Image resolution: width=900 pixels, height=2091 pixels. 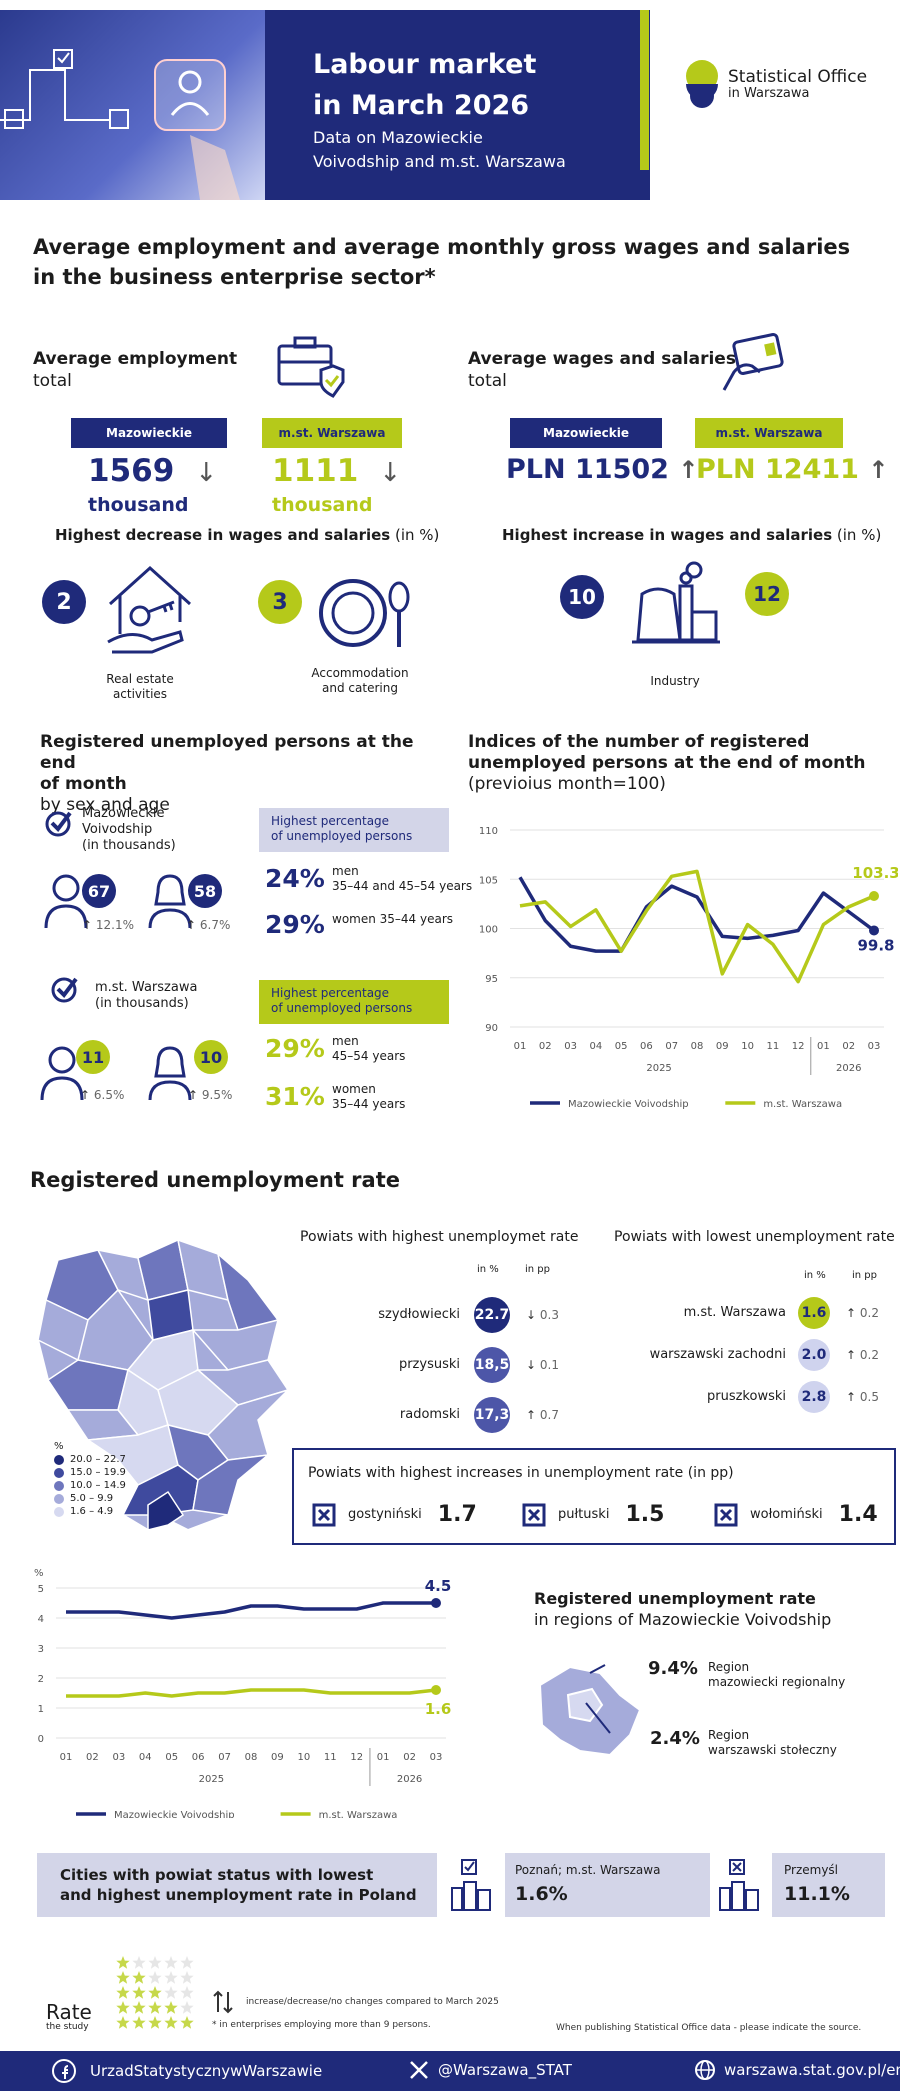 What do you see at coordinates (874, 1046) in the screenshot?
I see `x-tick-label: 03` at bounding box center [874, 1046].